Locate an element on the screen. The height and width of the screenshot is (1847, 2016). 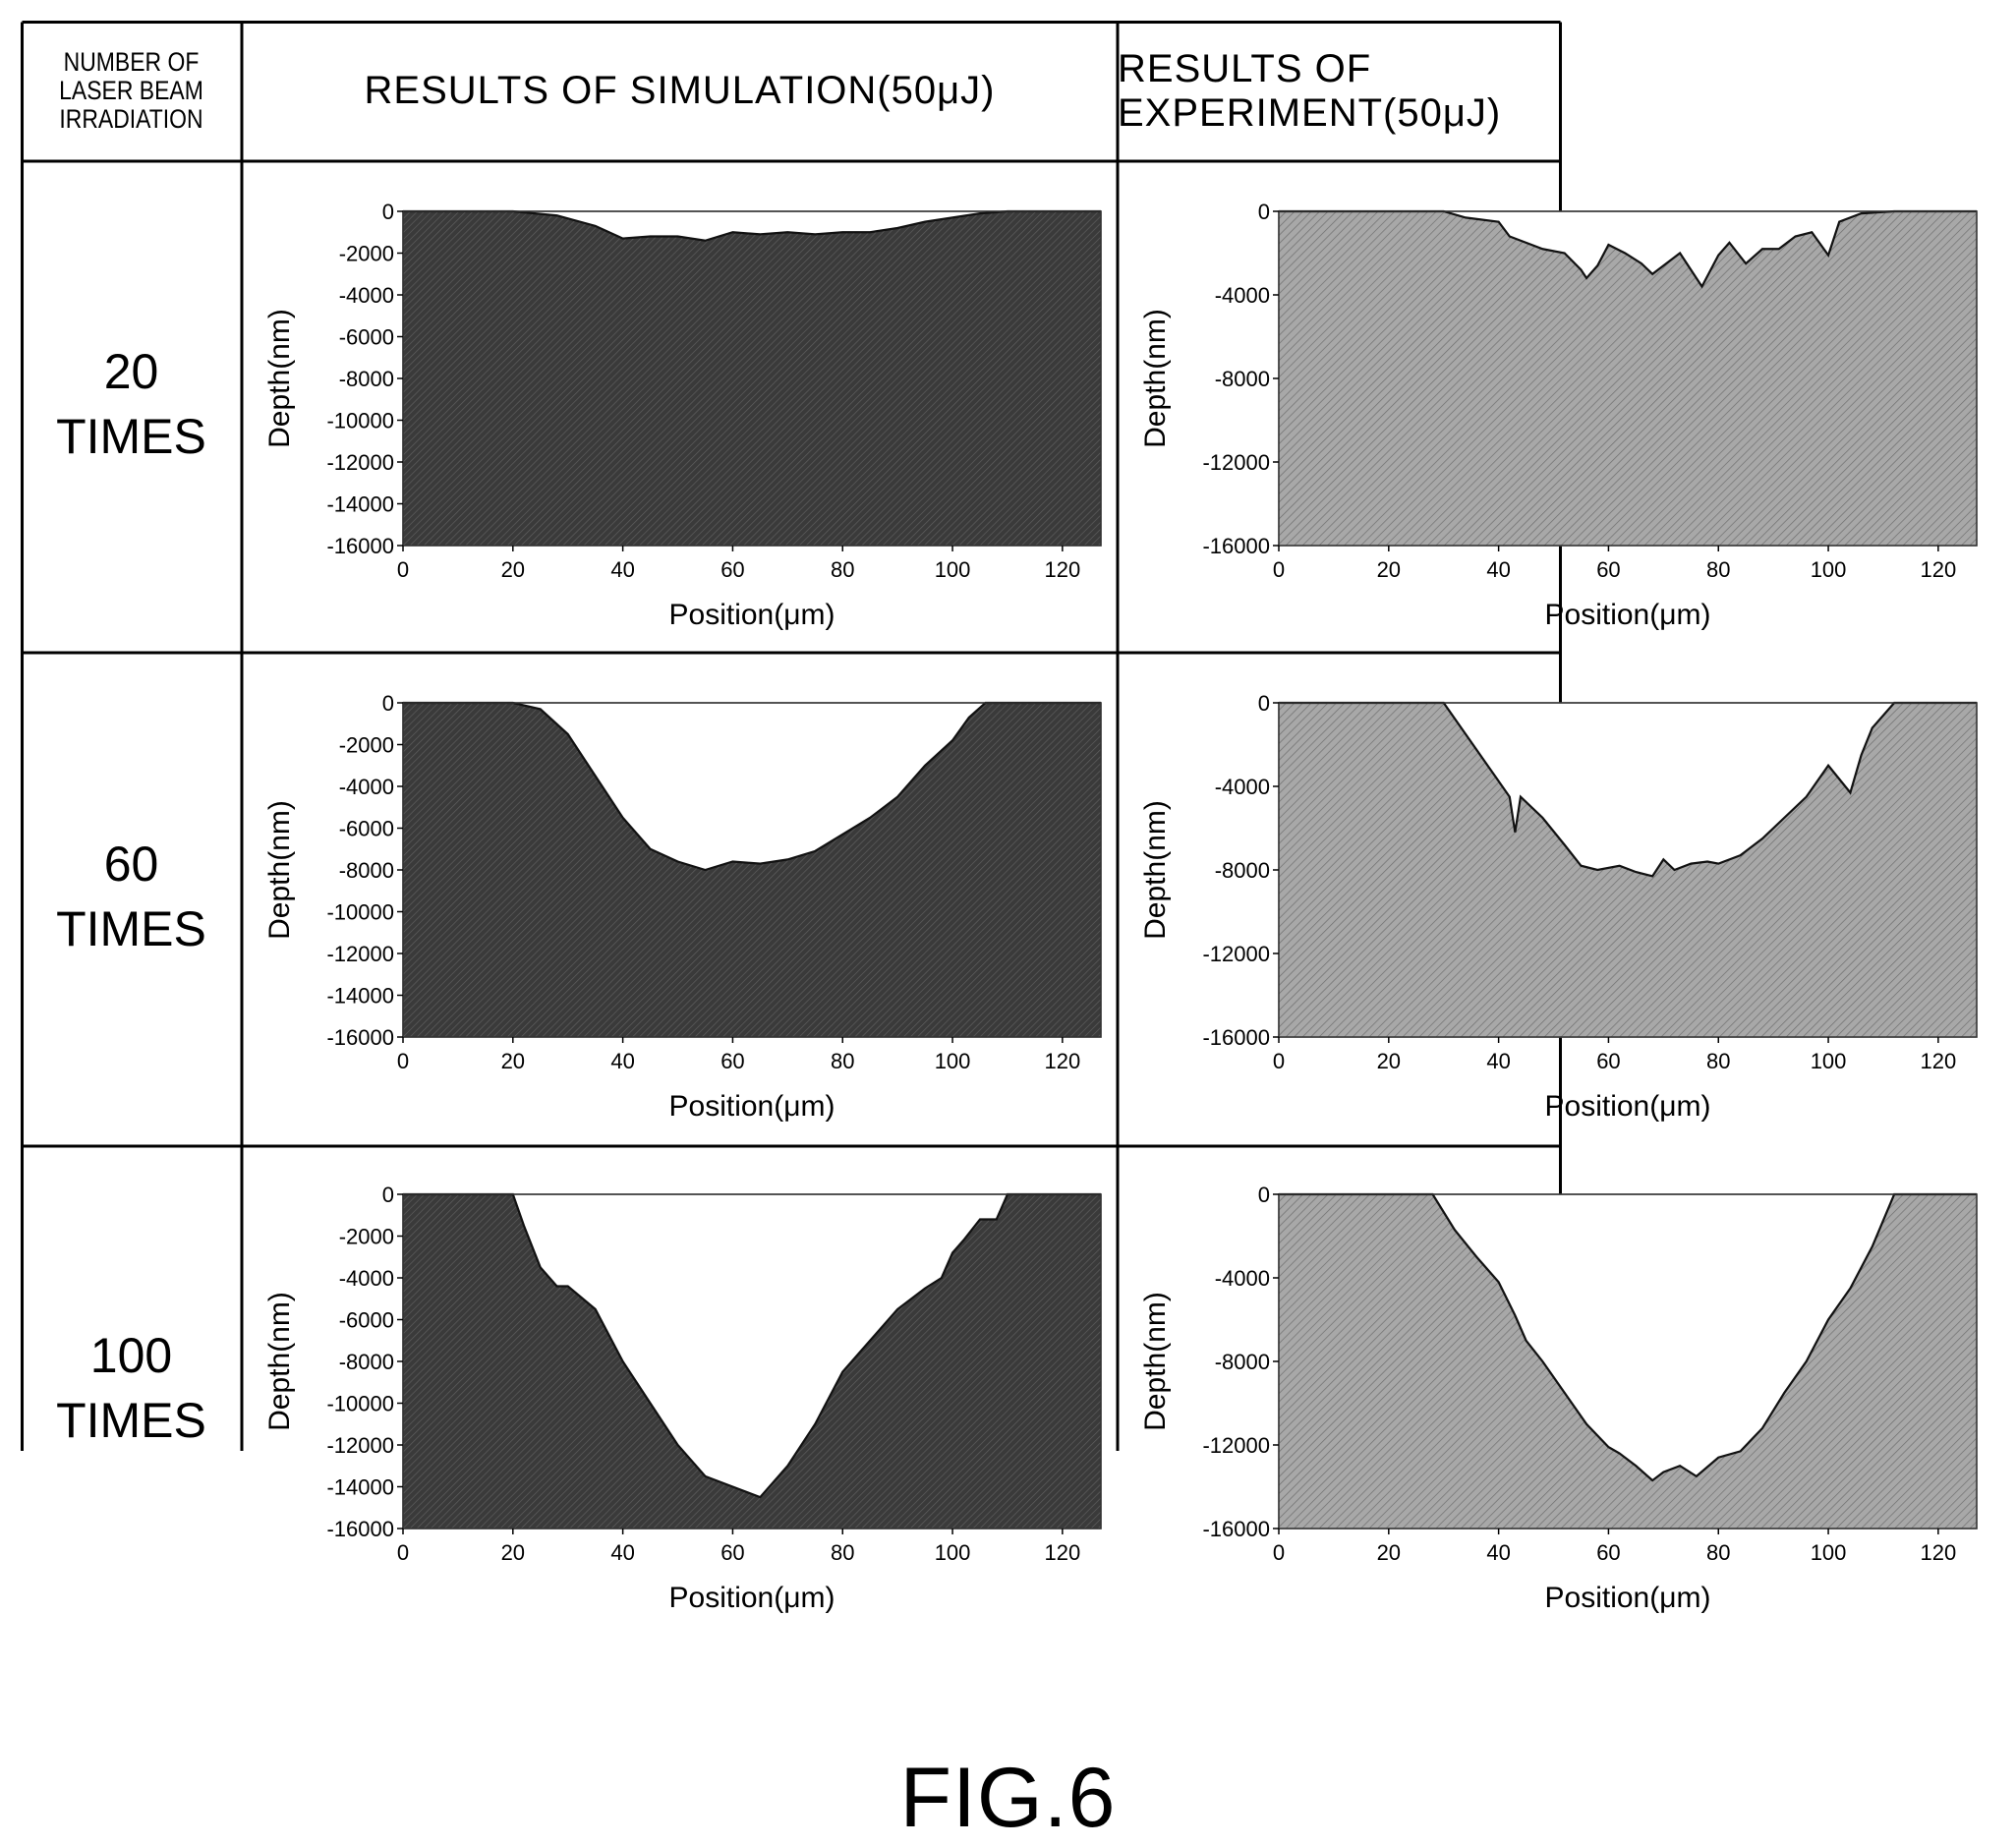
row-count-100: 100 is located at coordinates (131, 1355).